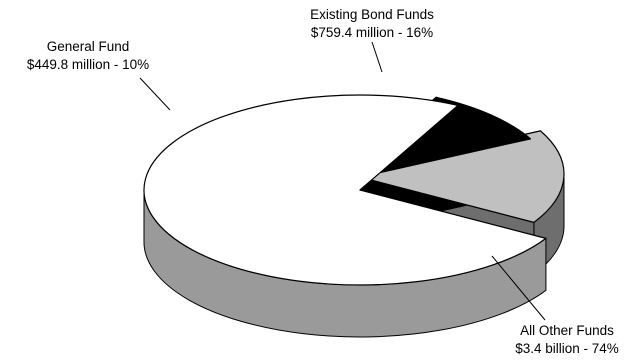  What do you see at coordinates (456, 176) in the screenshot?
I see `slice-top-existing-bond-funds` at bounding box center [456, 176].